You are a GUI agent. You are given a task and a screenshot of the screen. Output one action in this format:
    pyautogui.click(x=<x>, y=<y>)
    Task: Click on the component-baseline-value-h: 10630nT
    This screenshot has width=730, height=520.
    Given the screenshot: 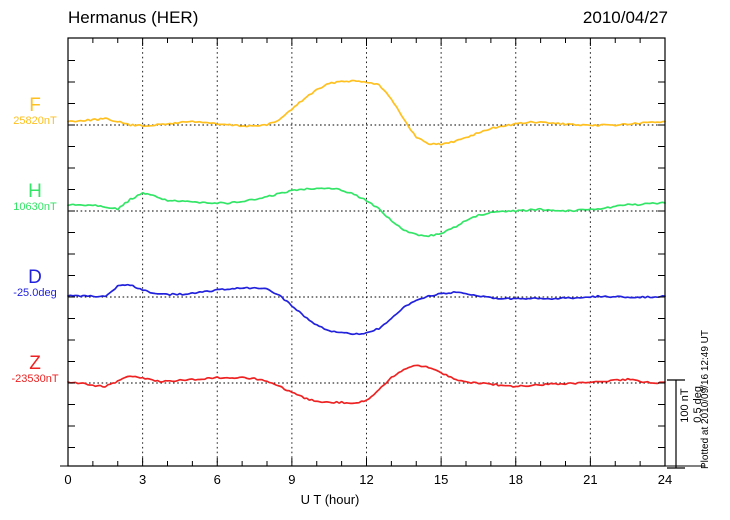 What is the action you would take?
    pyautogui.click(x=35, y=206)
    